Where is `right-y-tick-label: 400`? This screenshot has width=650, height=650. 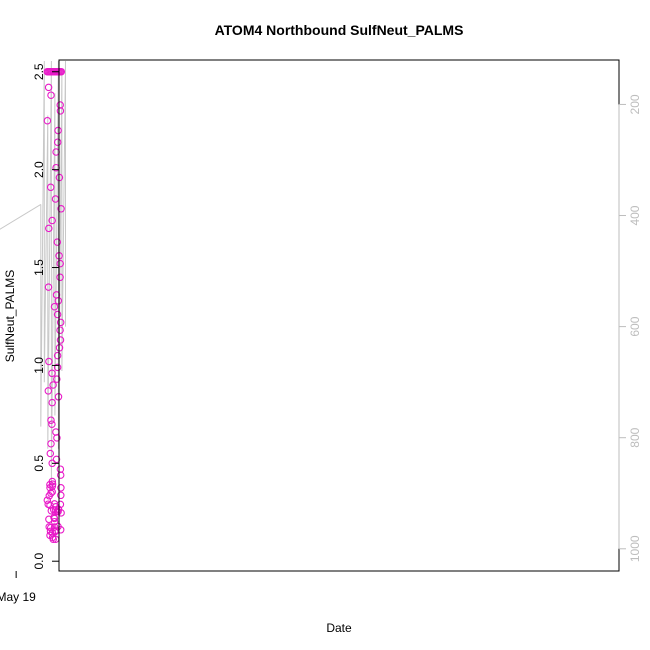
right-y-tick-label: 400 is located at coordinates (635, 215).